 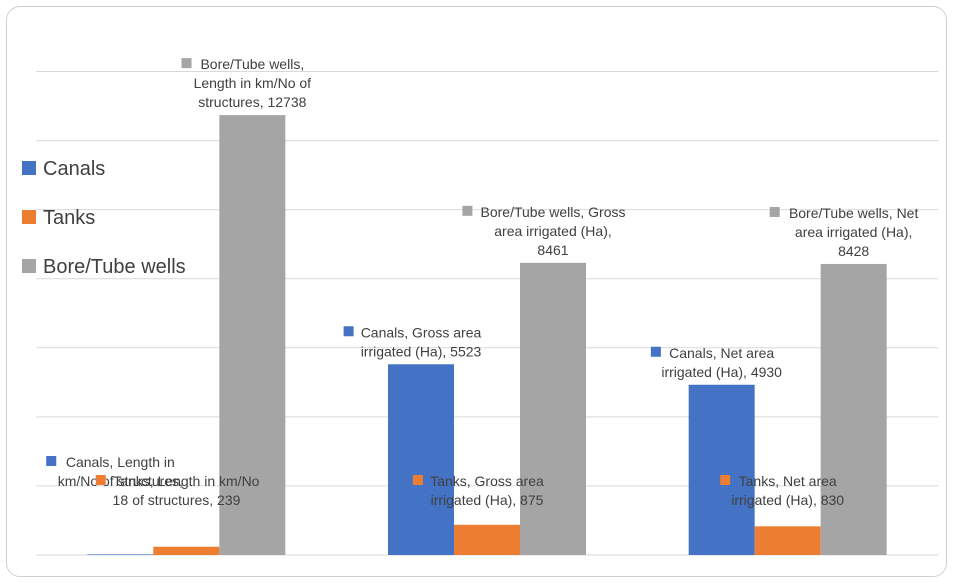 What do you see at coordinates (74, 169) in the screenshot?
I see `legend-label: Canals` at bounding box center [74, 169].